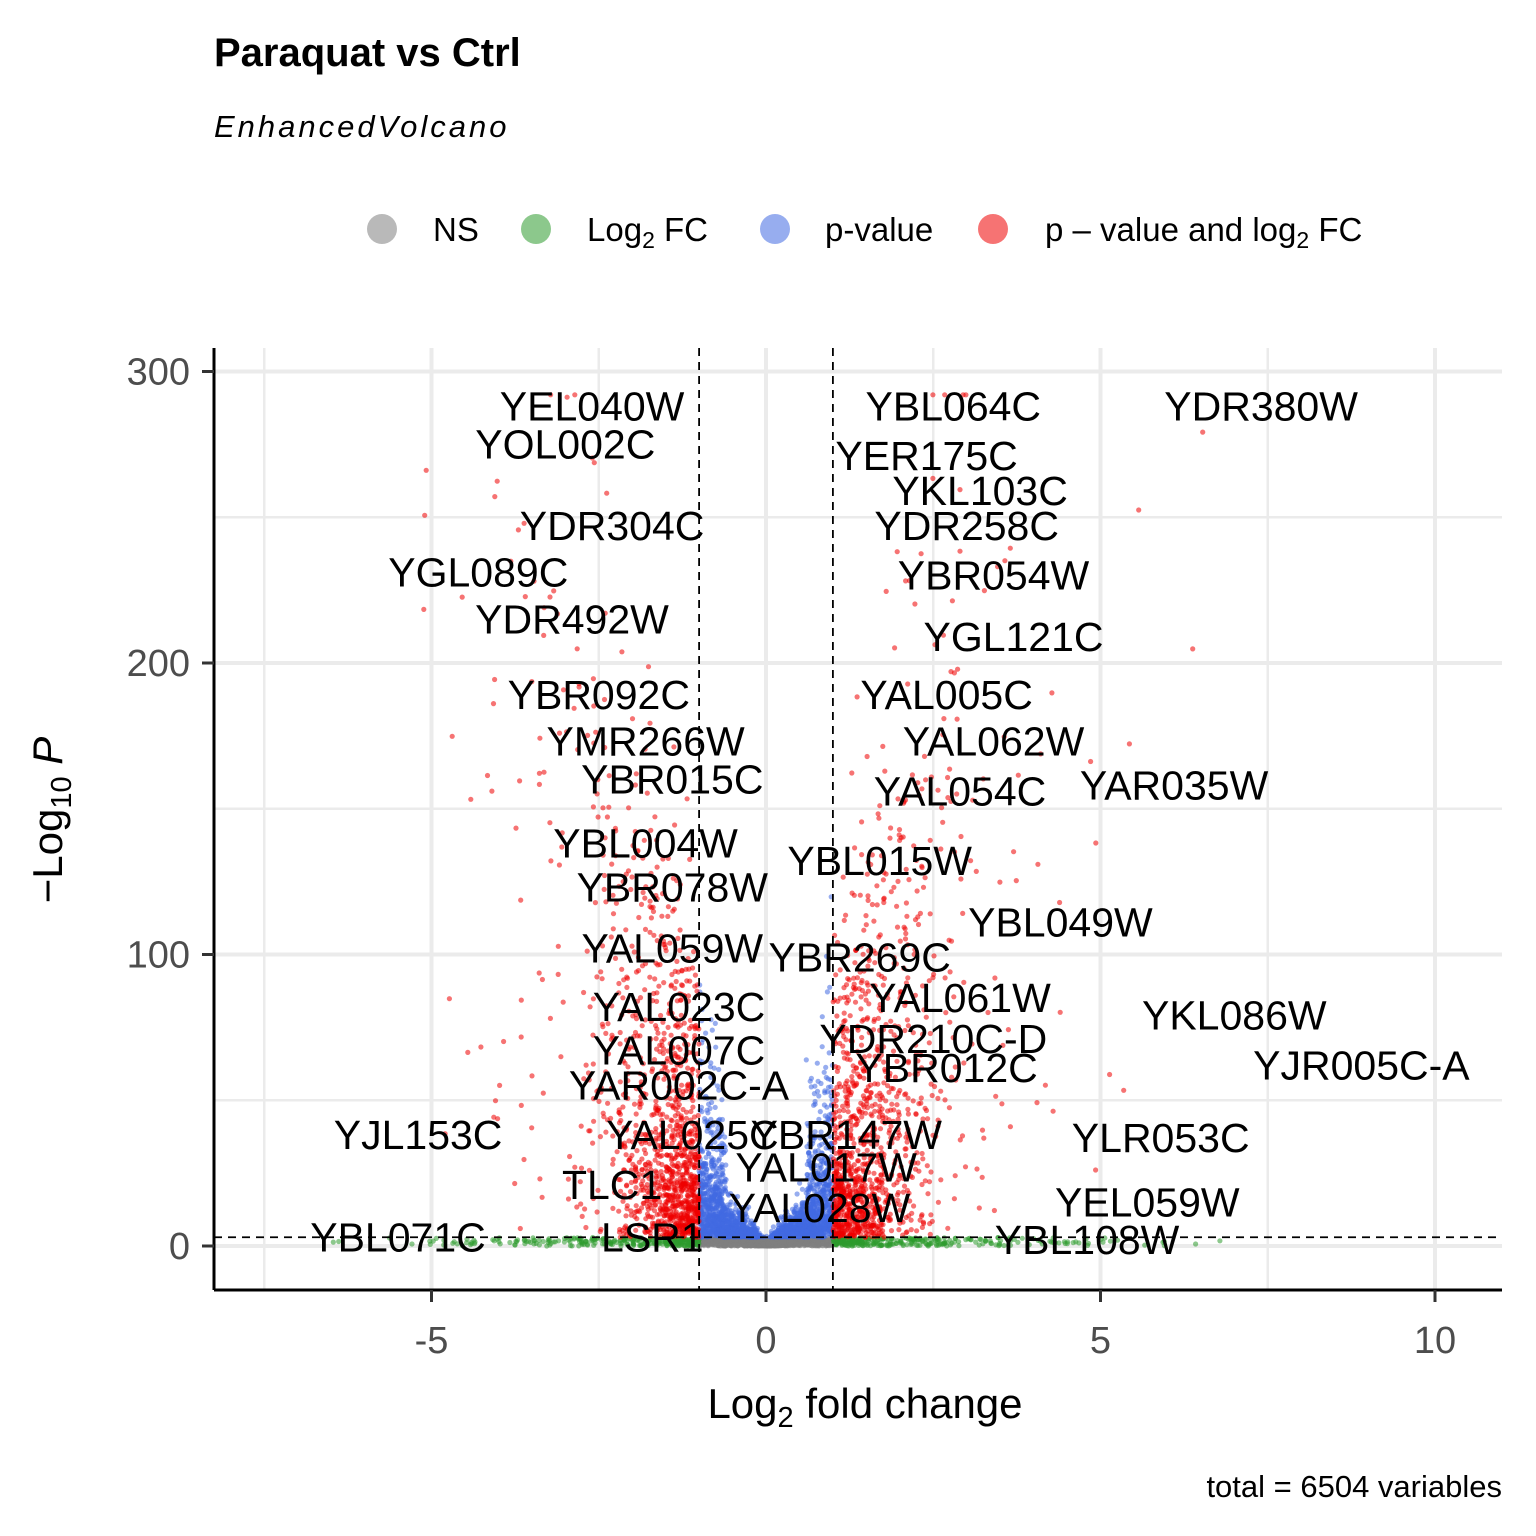 This screenshot has width=1536, height=1536. Describe the element at coordinates (879, 229) in the screenshot. I see `legend-label-p: p-value` at that location.